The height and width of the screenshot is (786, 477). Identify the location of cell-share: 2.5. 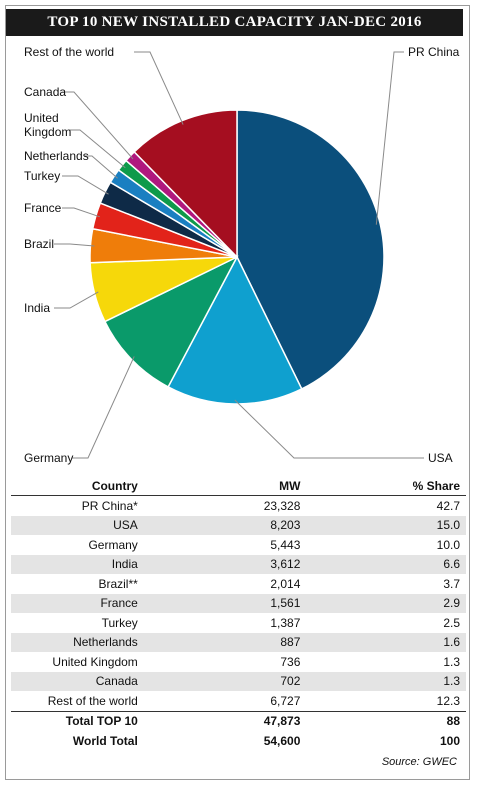
(451, 622).